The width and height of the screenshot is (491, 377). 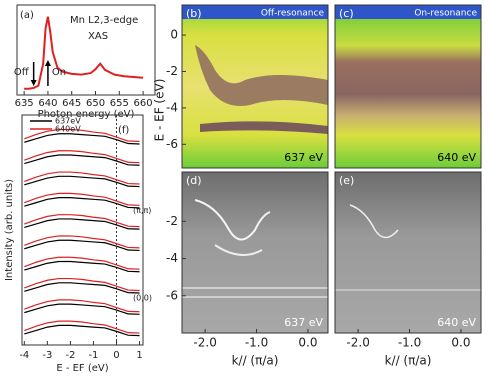 I want to click on legend-label: 640eV, so click(x=68, y=129).